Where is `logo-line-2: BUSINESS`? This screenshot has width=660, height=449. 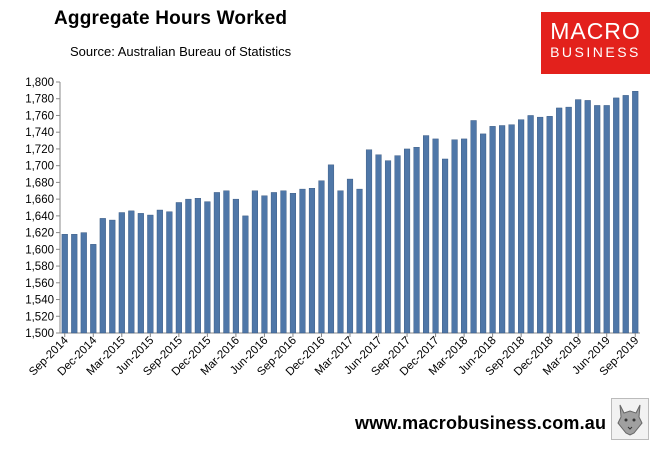 logo-line-2: BUSINESS is located at coordinates (595, 52).